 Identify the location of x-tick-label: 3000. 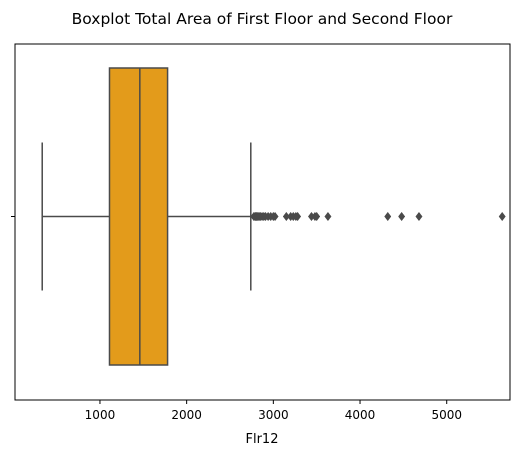
(273, 415).